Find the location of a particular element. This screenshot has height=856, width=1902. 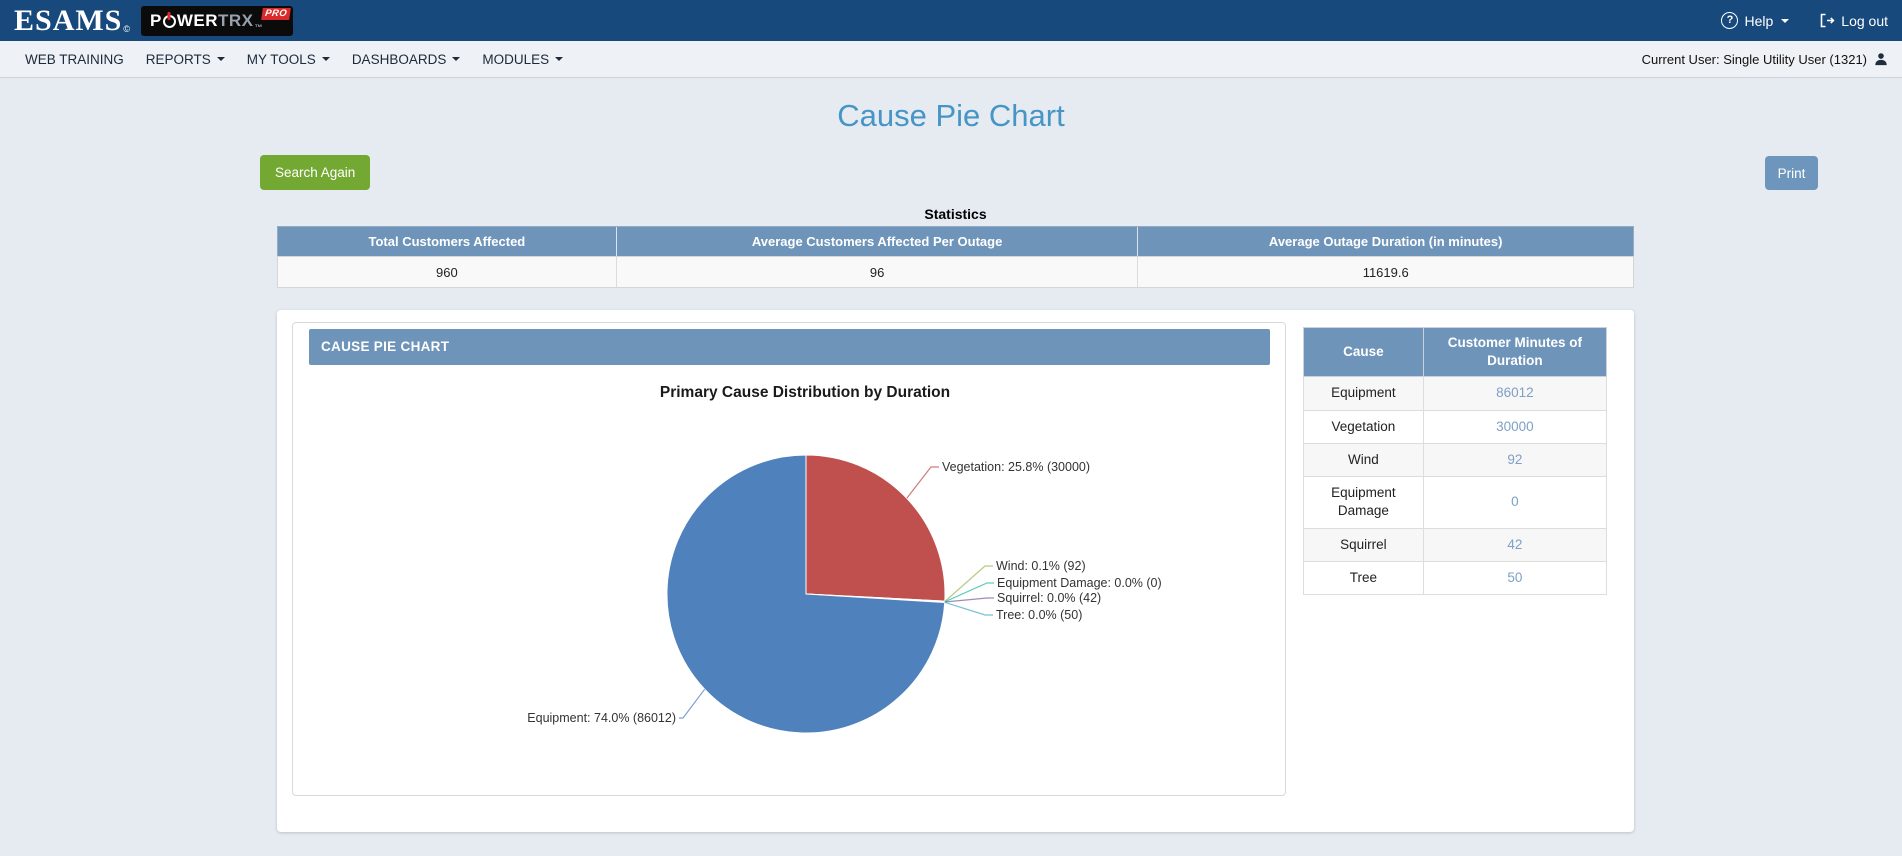

pie-label-tree: Tree: 0.0% (50) is located at coordinates (1039, 615).